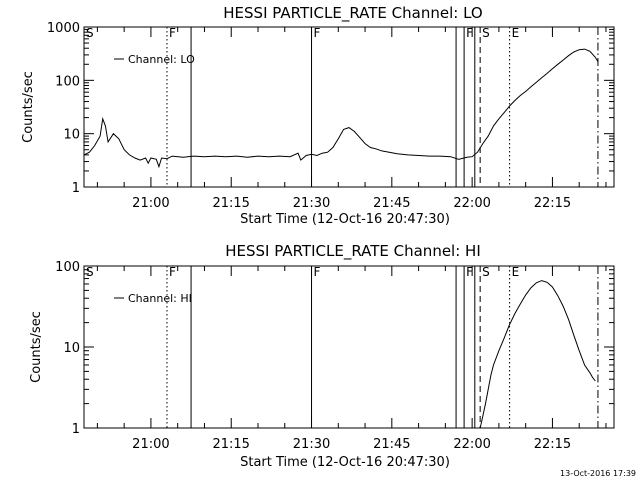 The height and width of the screenshot is (480, 640). I want to click on hi-x-tick-label: 21:30, so click(311, 444).